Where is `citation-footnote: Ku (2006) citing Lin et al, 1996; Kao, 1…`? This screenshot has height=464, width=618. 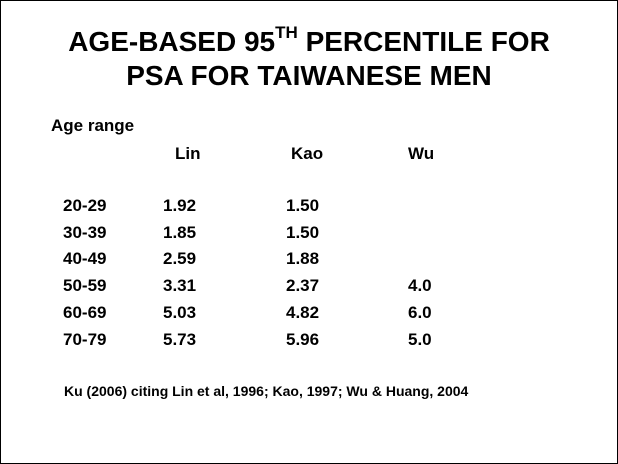
citation-footnote: Ku (2006) citing Lin et al, 1996; Kao, 1… is located at coordinates (266, 391).